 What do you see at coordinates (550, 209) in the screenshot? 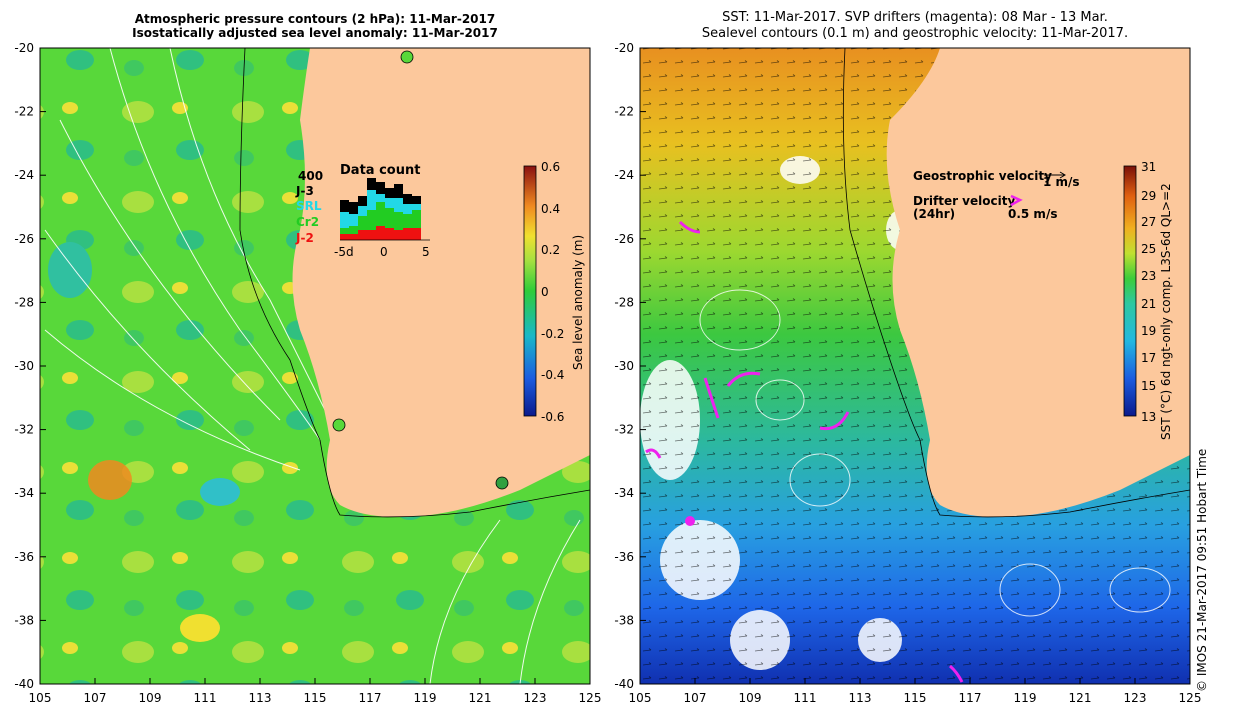
I see `sla-colorbar-tick: 0.4` at bounding box center [550, 209].